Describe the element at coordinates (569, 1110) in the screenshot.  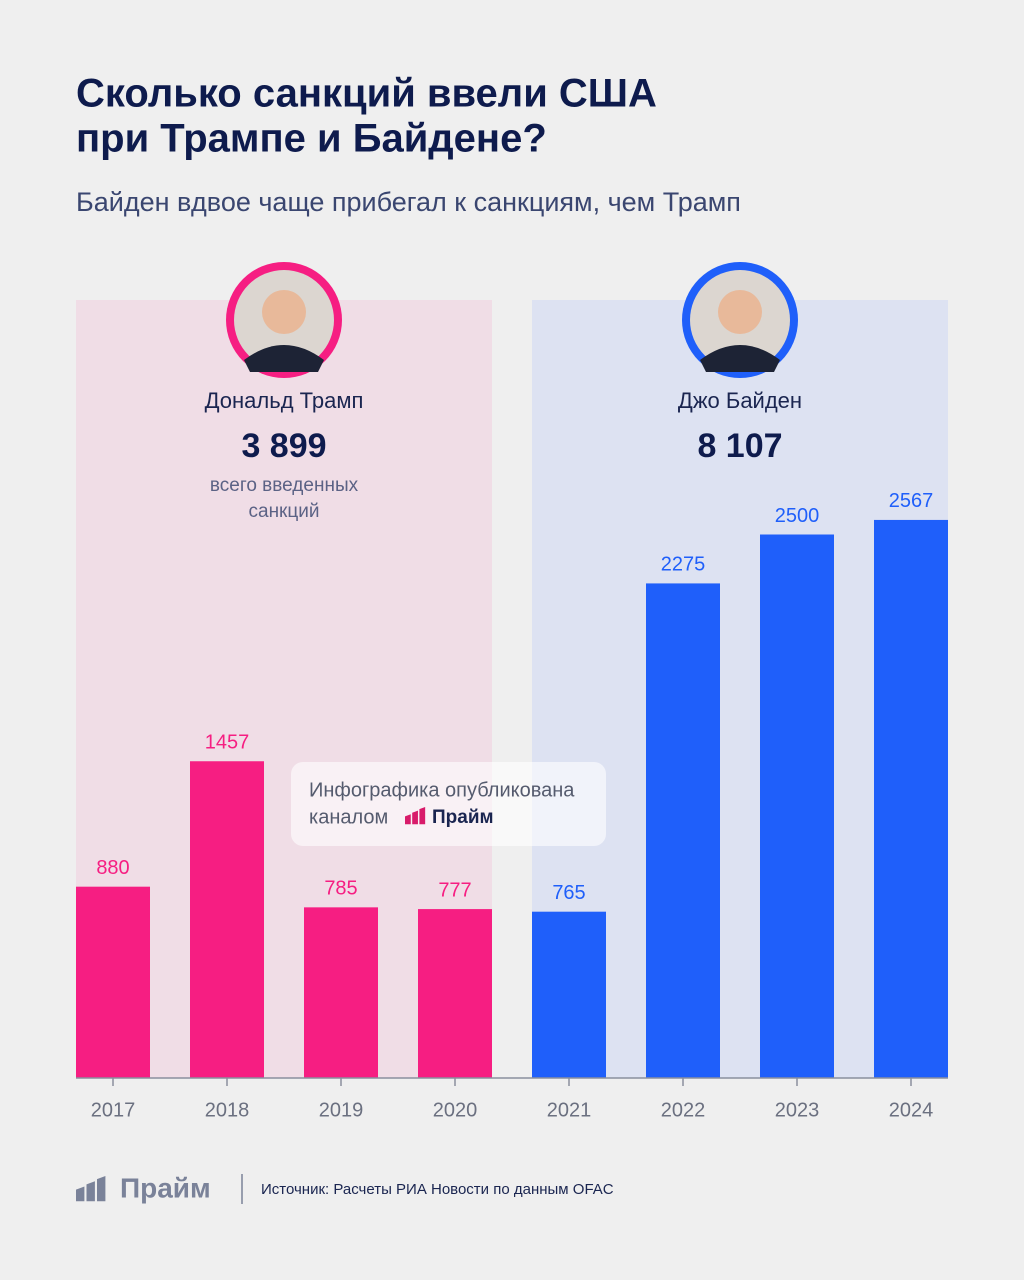
I see `x-tick-label: 2021` at that location.